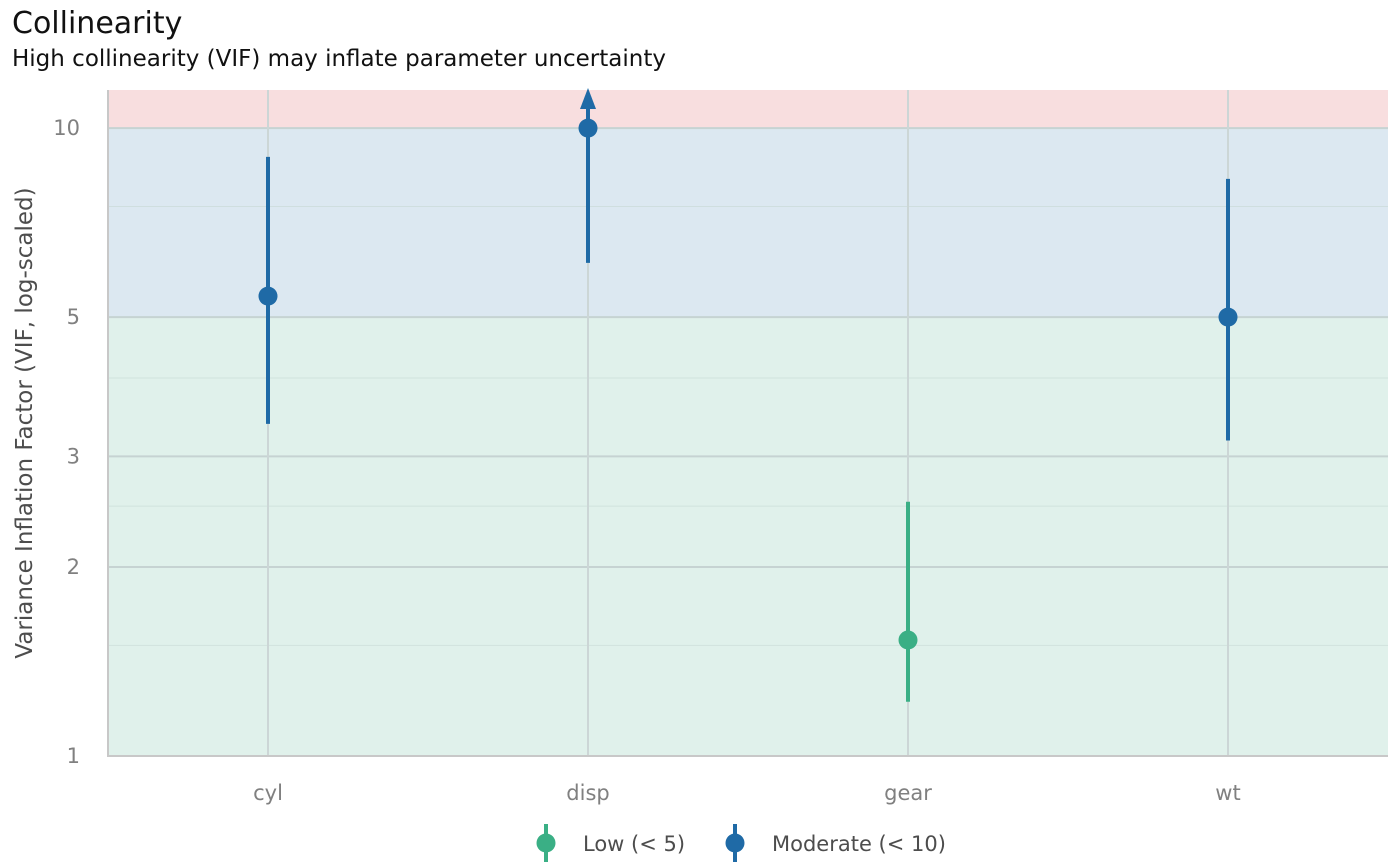 Image resolution: width=1400 pixels, height=866 pixels. What do you see at coordinates (66, 128) in the screenshot?
I see `y-tick-label: 10` at bounding box center [66, 128].